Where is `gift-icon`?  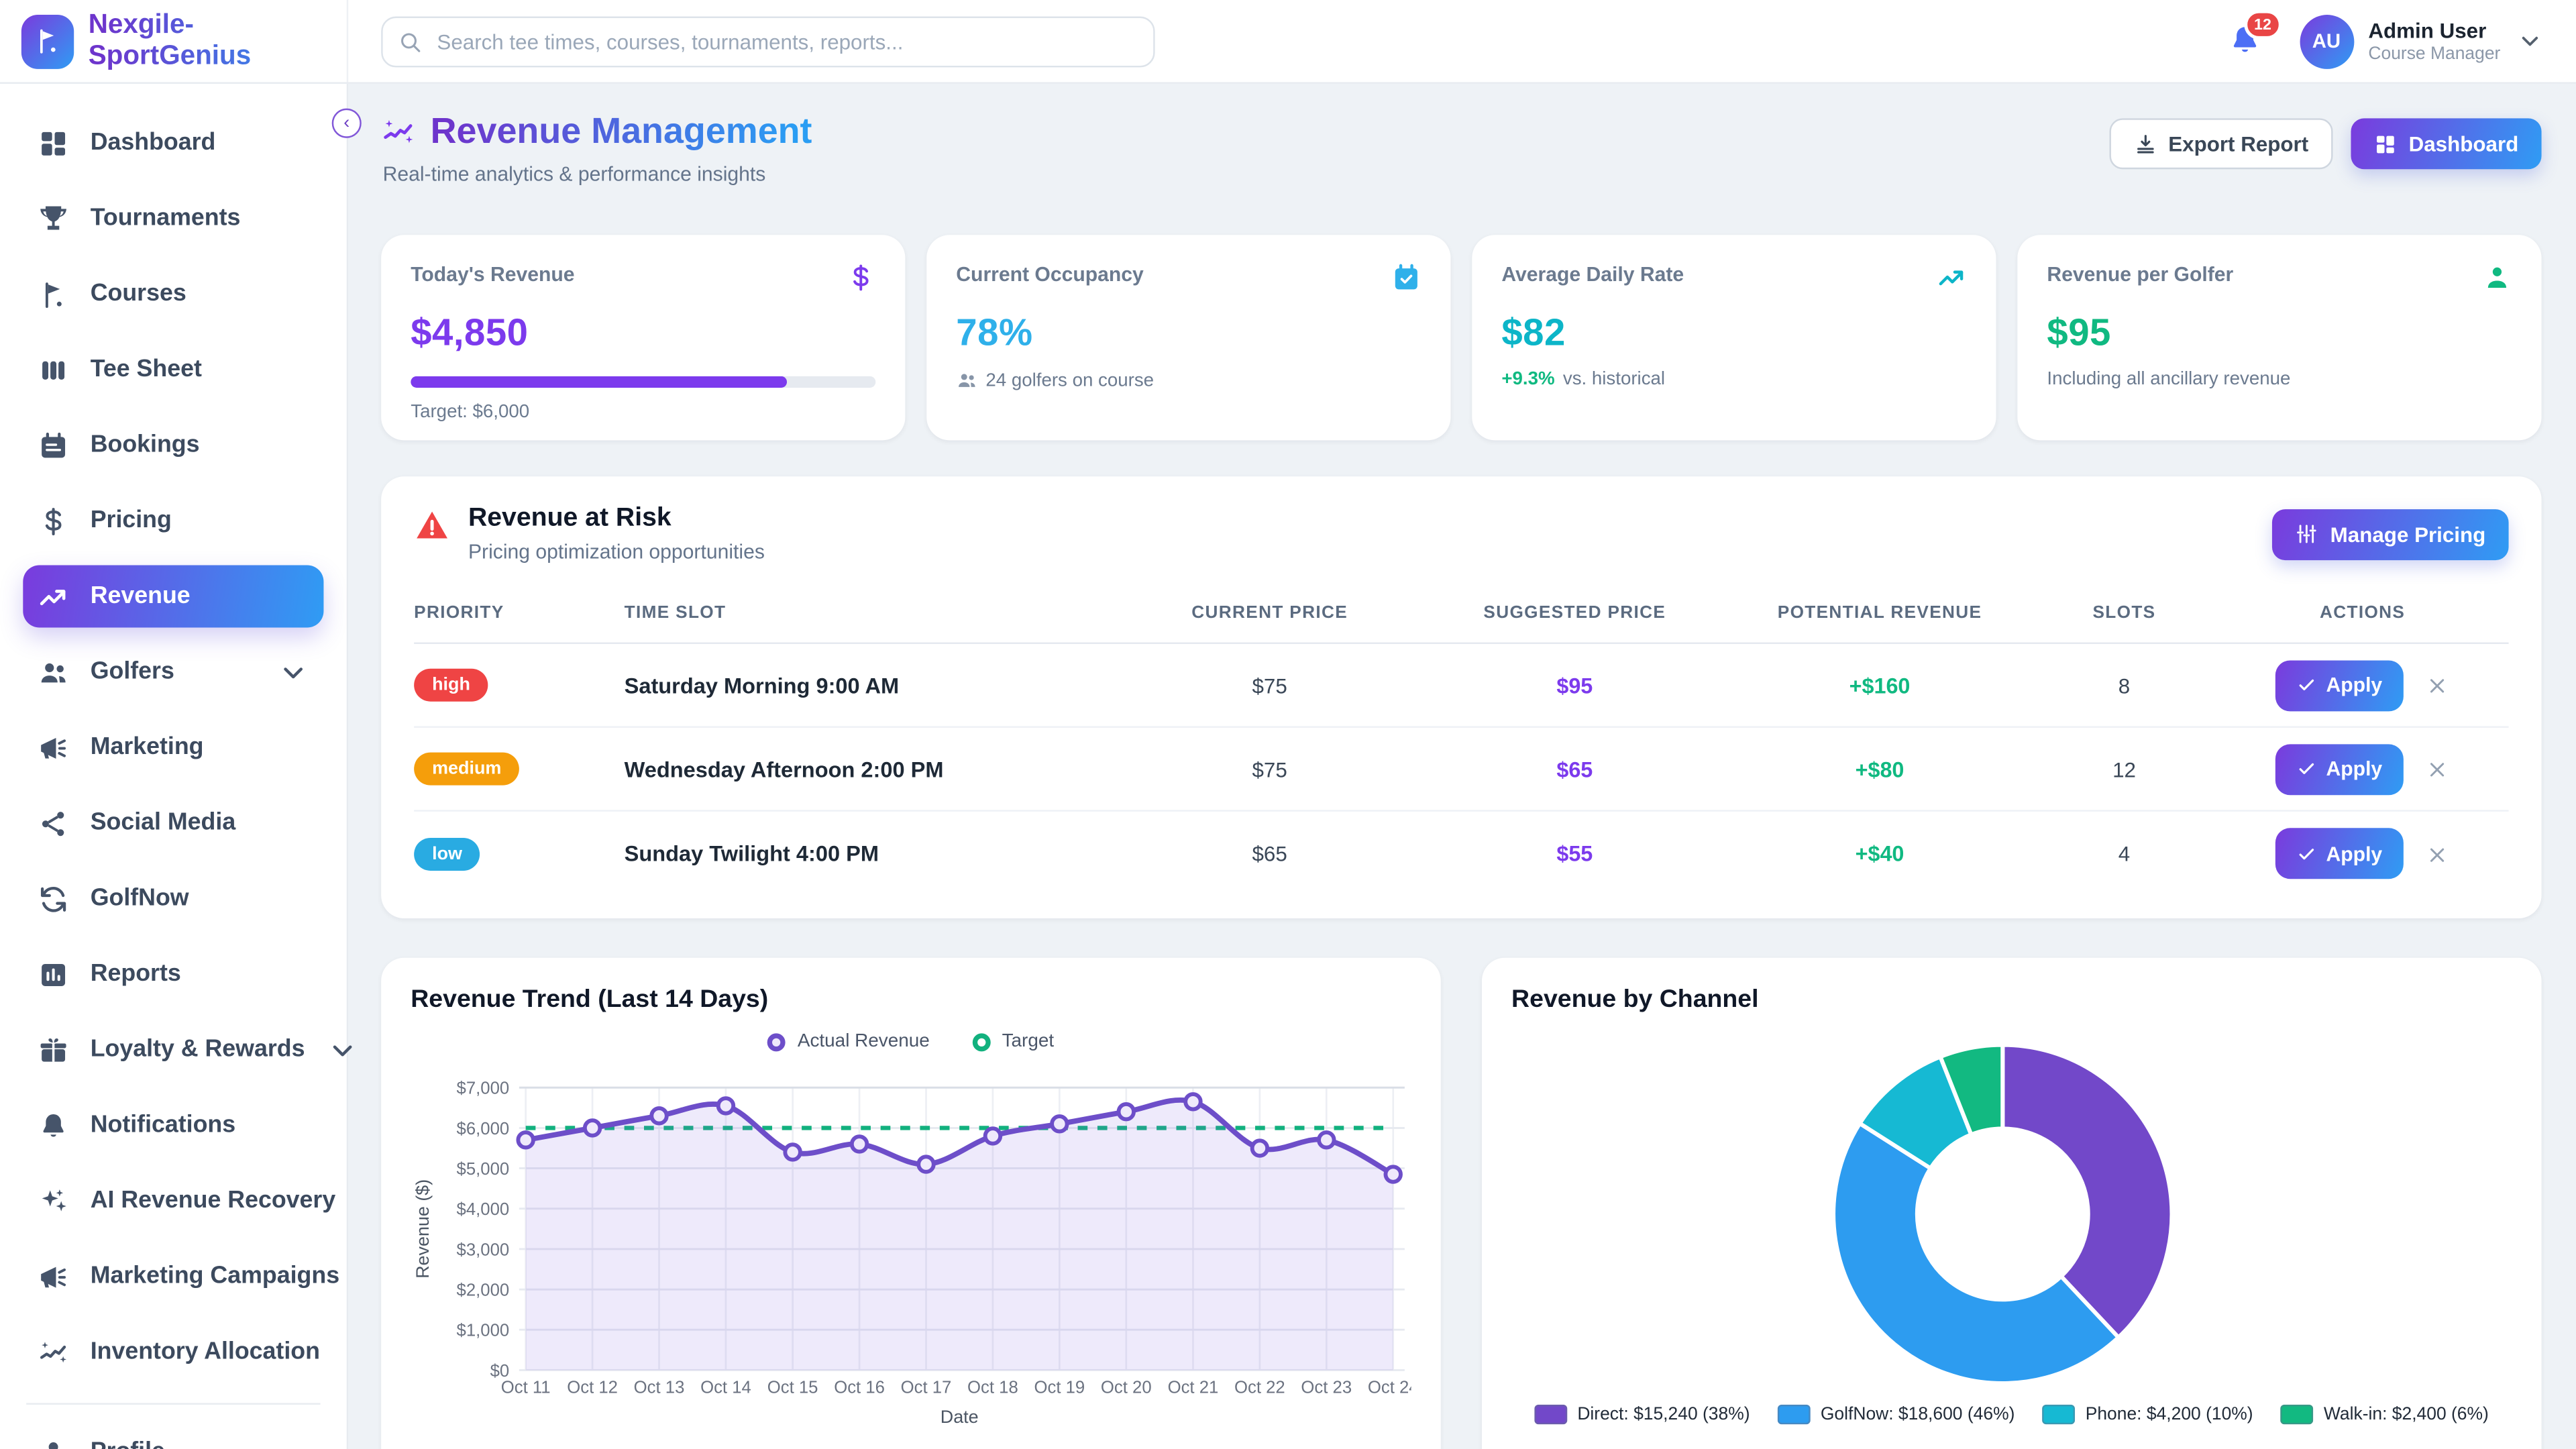
gift-icon is located at coordinates (53, 1048).